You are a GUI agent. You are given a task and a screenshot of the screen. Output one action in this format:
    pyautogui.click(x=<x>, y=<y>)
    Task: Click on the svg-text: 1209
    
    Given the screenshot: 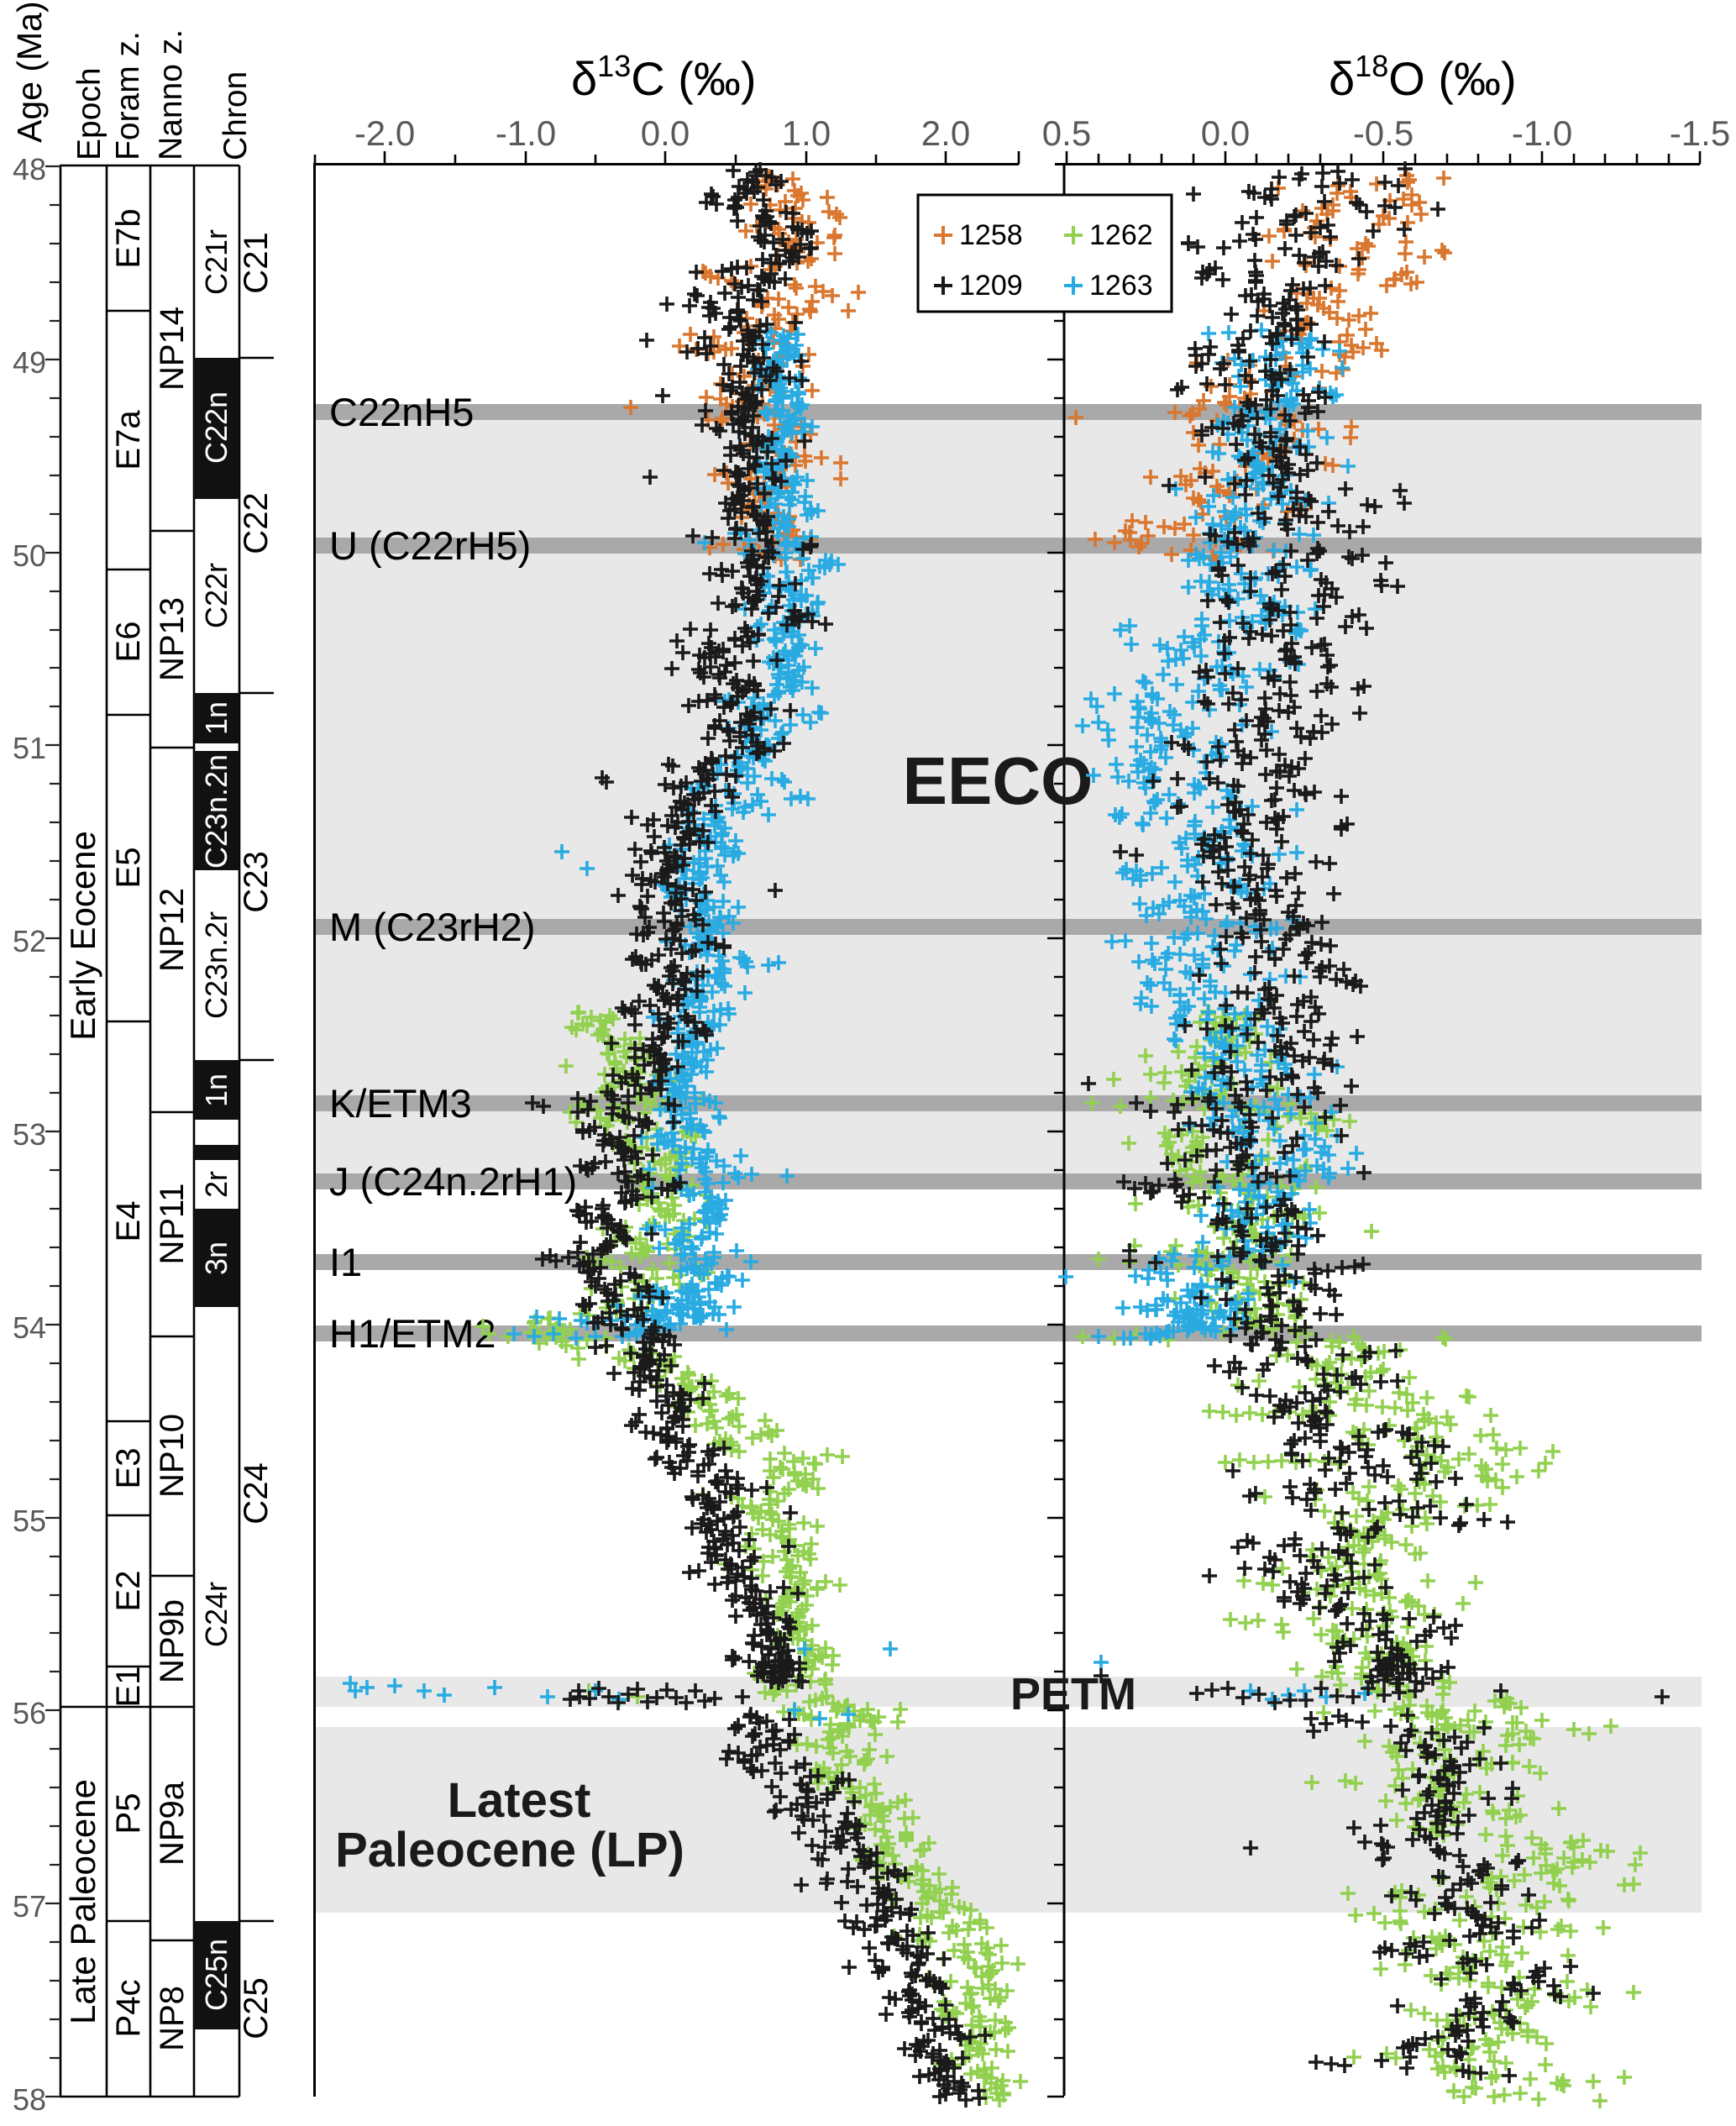 What is the action you would take?
    pyautogui.click(x=991, y=286)
    